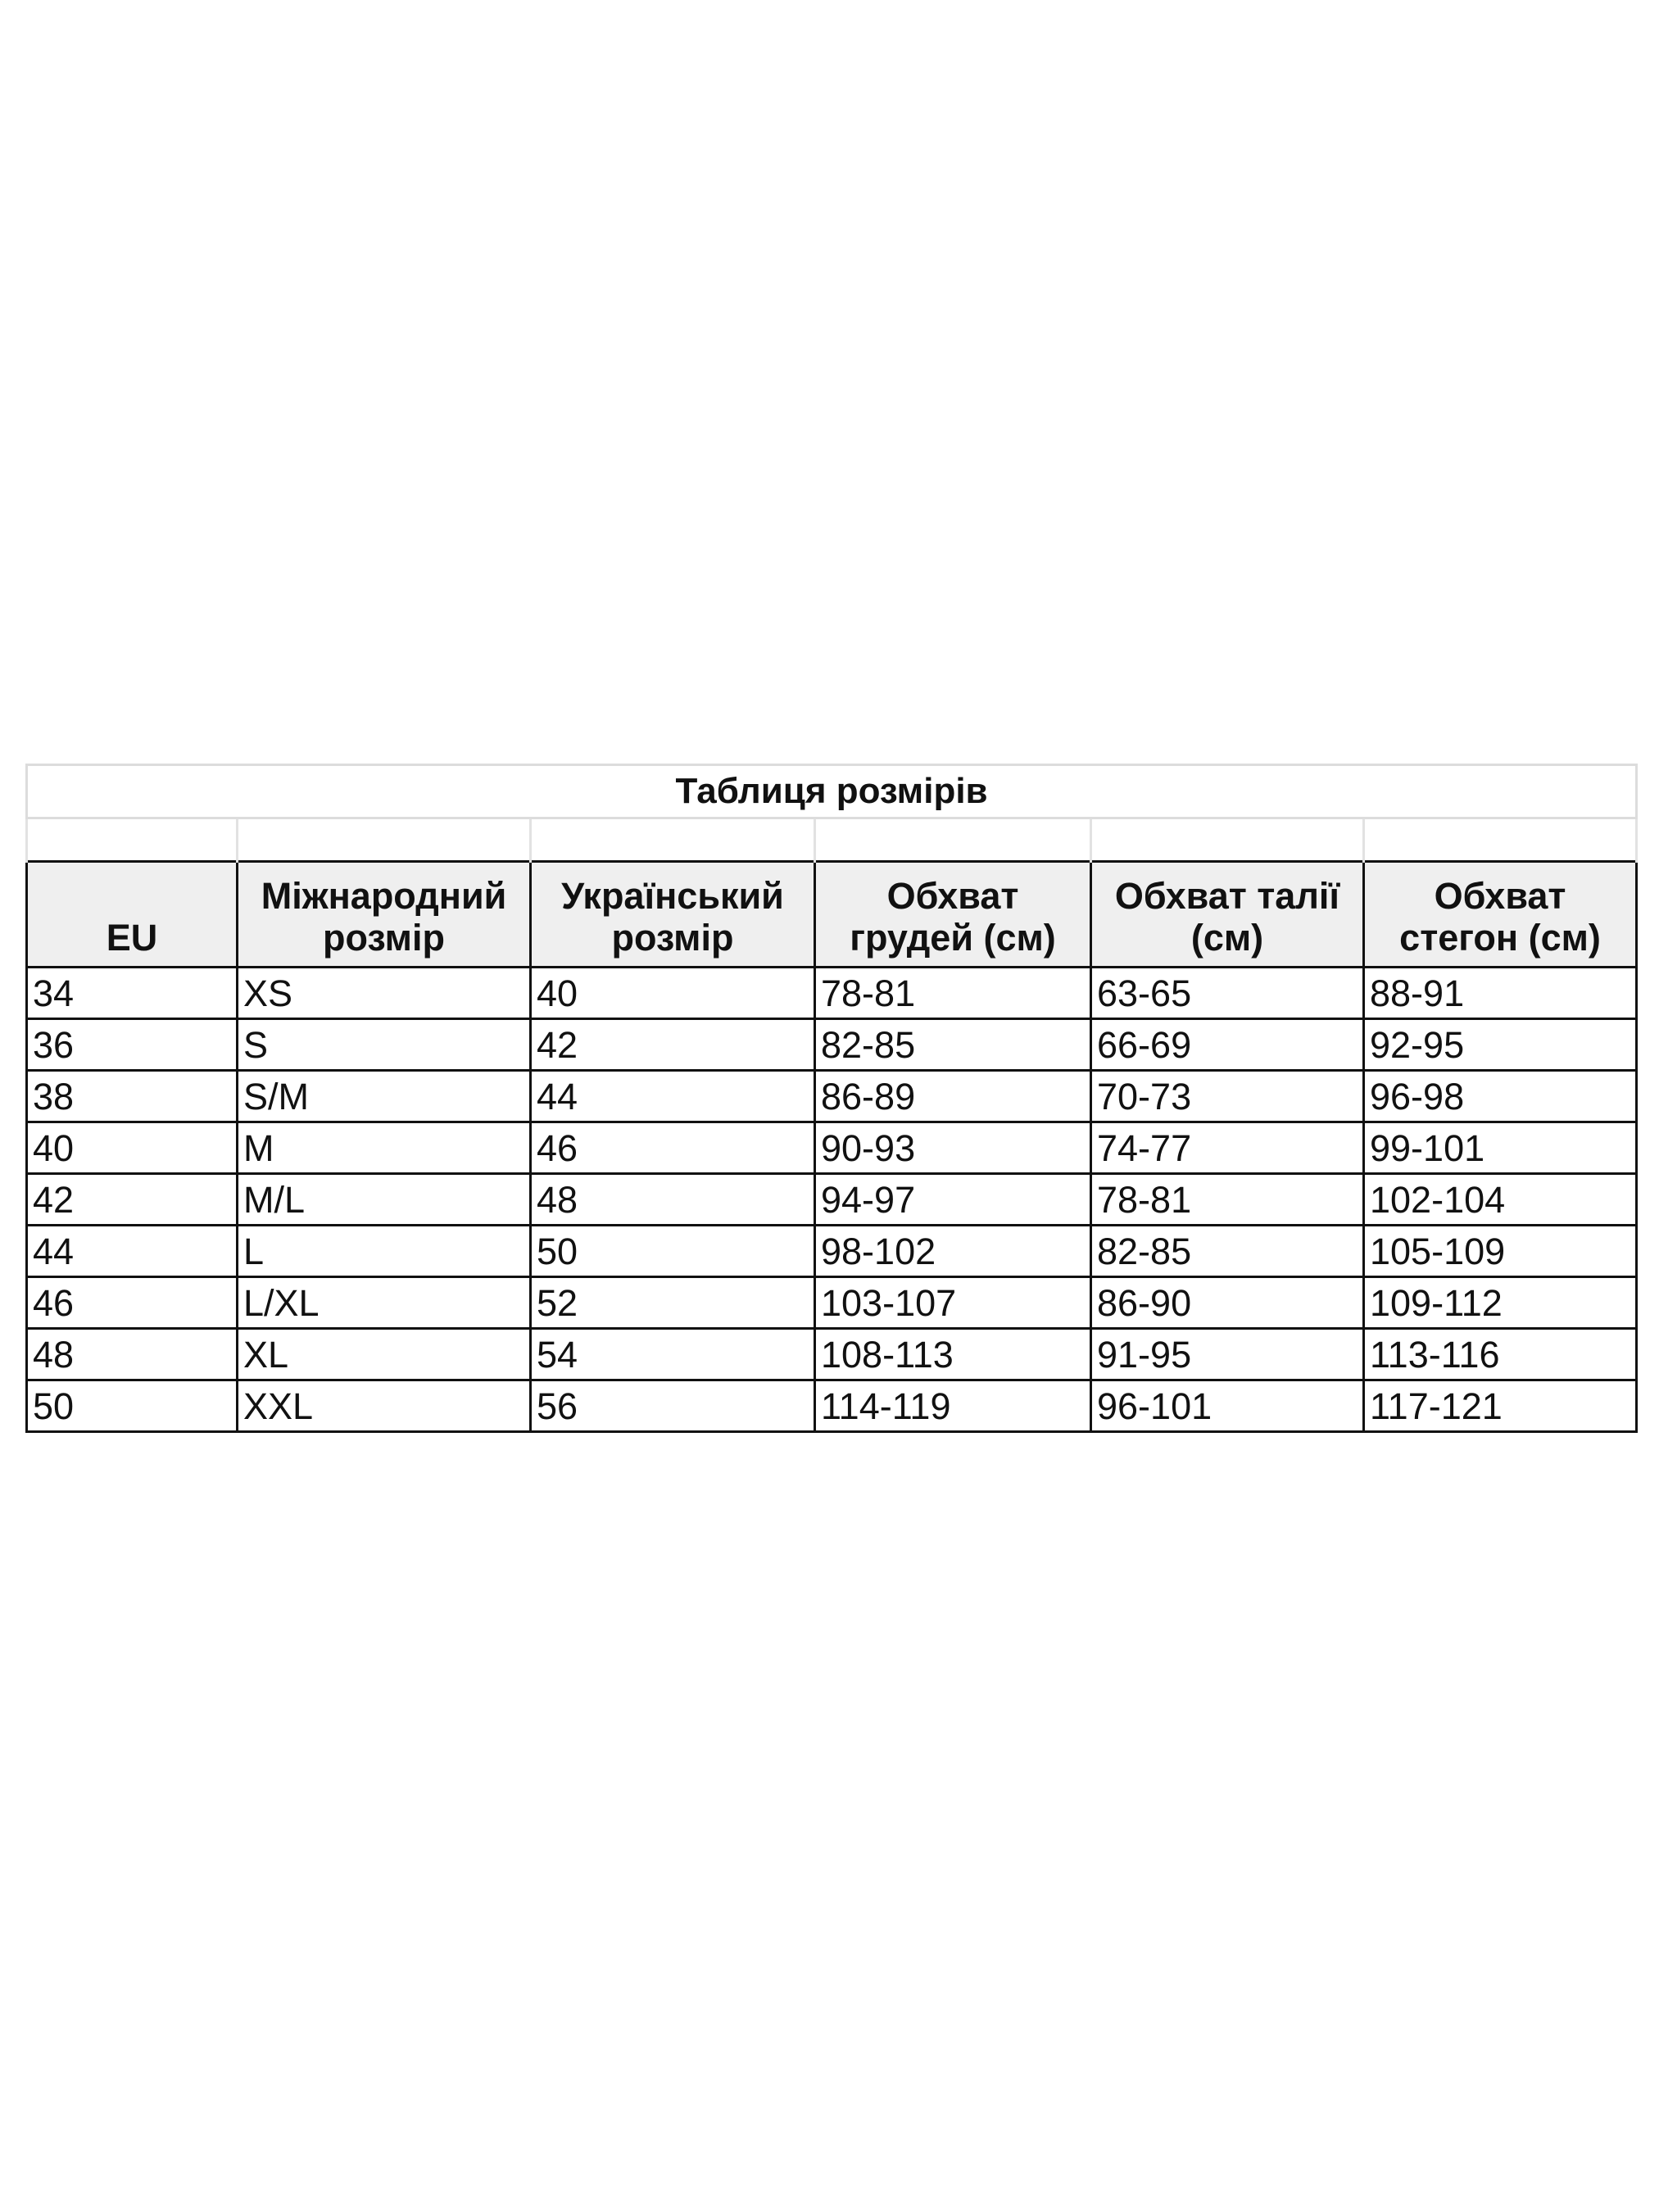 The image size is (1659, 2212). Describe the element at coordinates (953, 1406) in the screenshot. I see `cell-chest: 114-119` at that location.